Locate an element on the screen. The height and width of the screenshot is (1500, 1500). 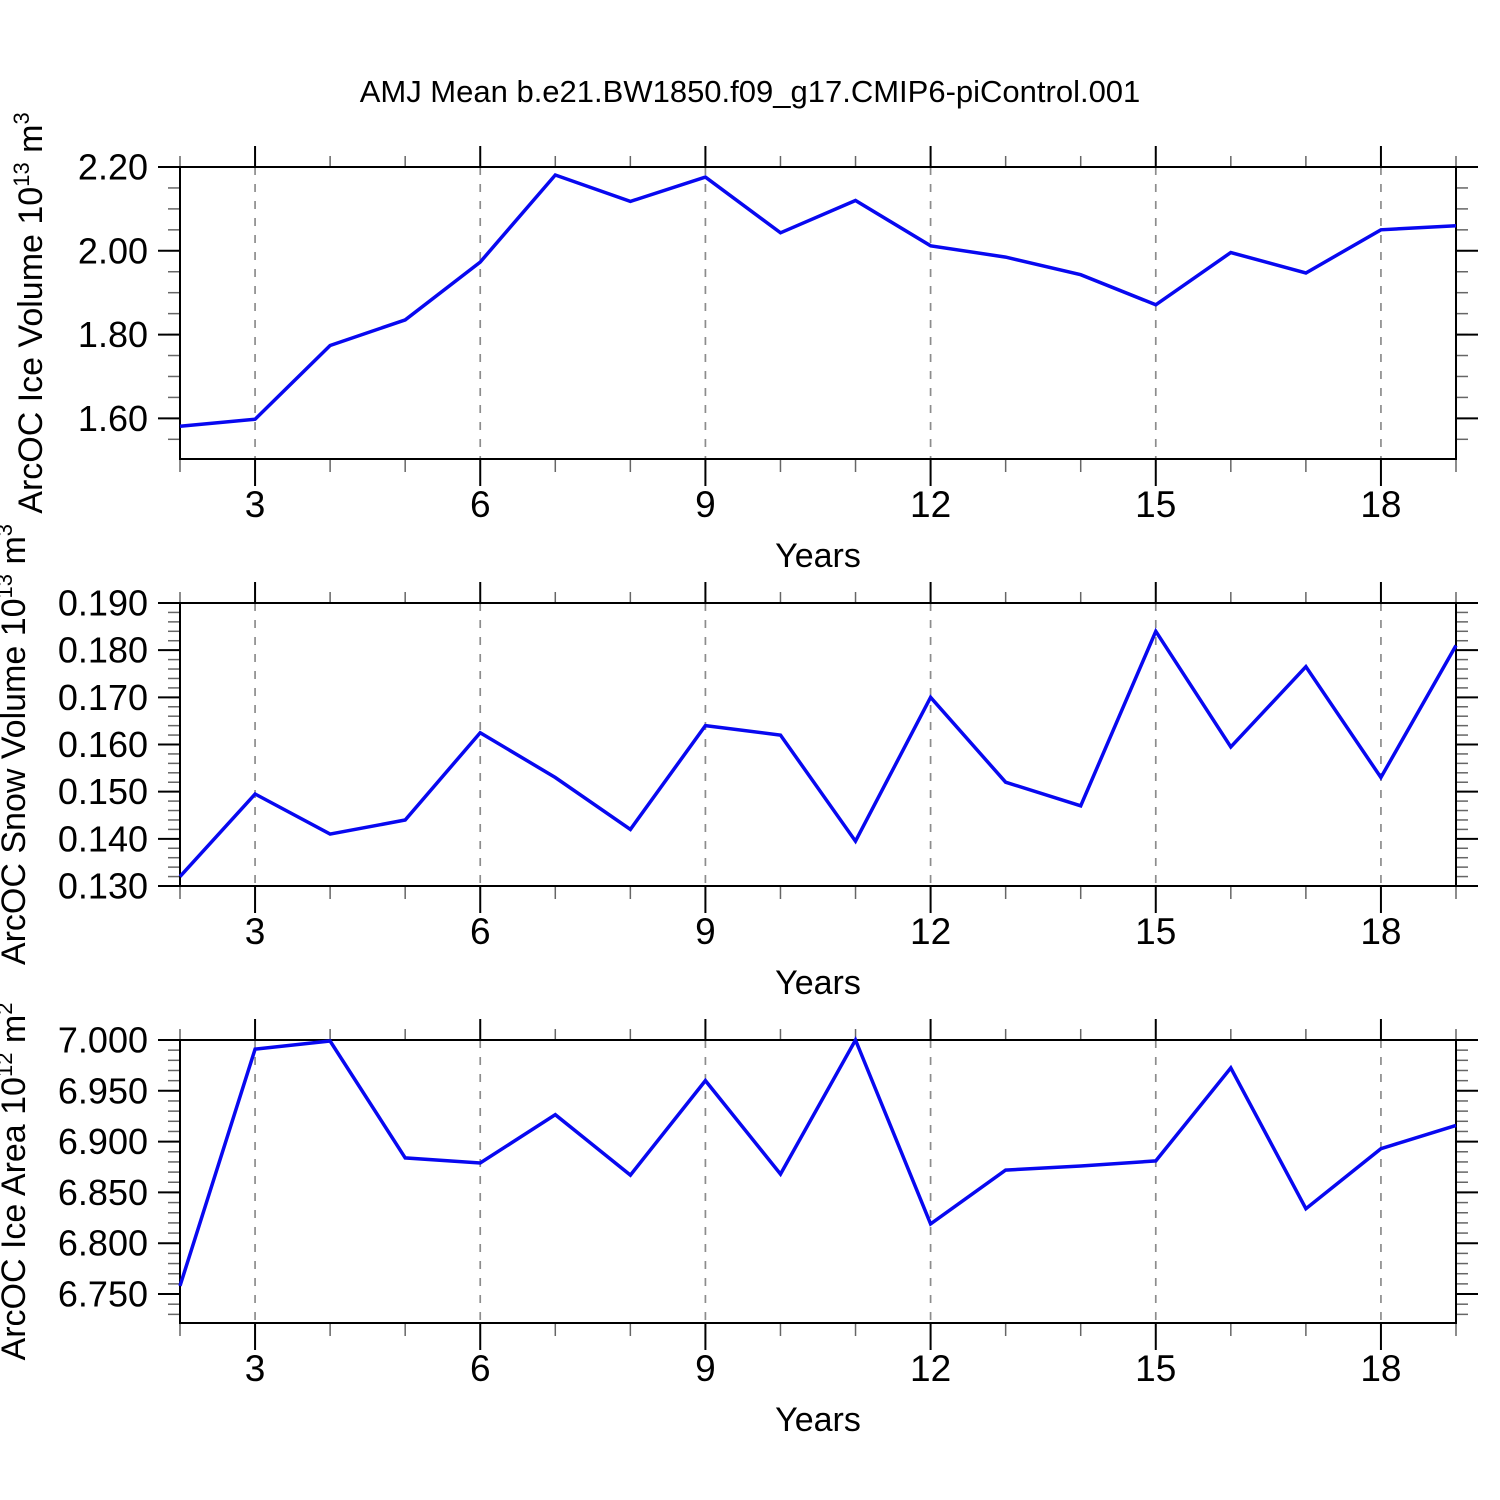
y-axis-title: ArcOC Ice Volume 1013 m3 is located at coordinates (29, 312).